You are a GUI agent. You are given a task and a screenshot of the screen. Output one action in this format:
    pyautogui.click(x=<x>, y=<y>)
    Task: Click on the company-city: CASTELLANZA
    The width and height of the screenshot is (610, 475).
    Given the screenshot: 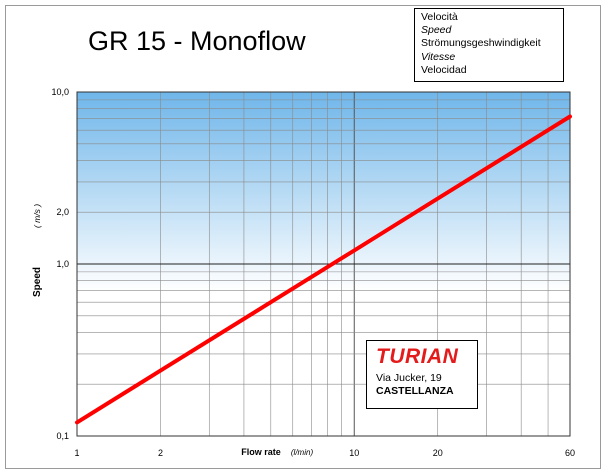 What is the action you would take?
    pyautogui.click(x=415, y=391)
    